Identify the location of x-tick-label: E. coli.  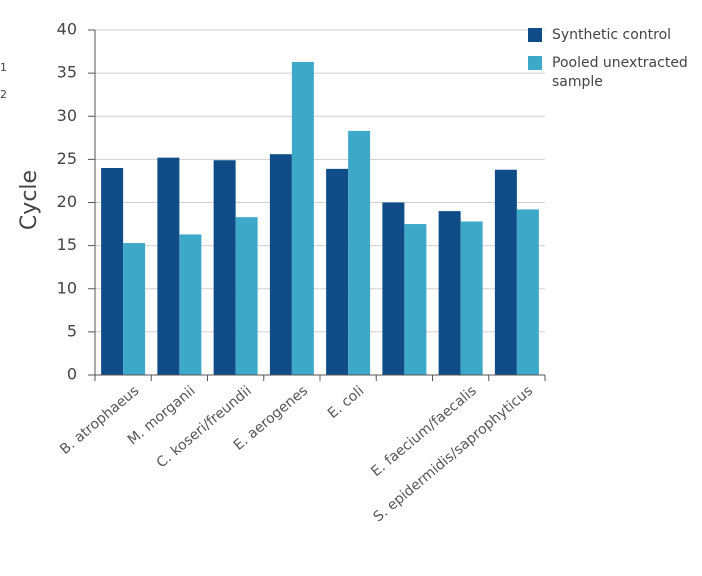
(346, 402).